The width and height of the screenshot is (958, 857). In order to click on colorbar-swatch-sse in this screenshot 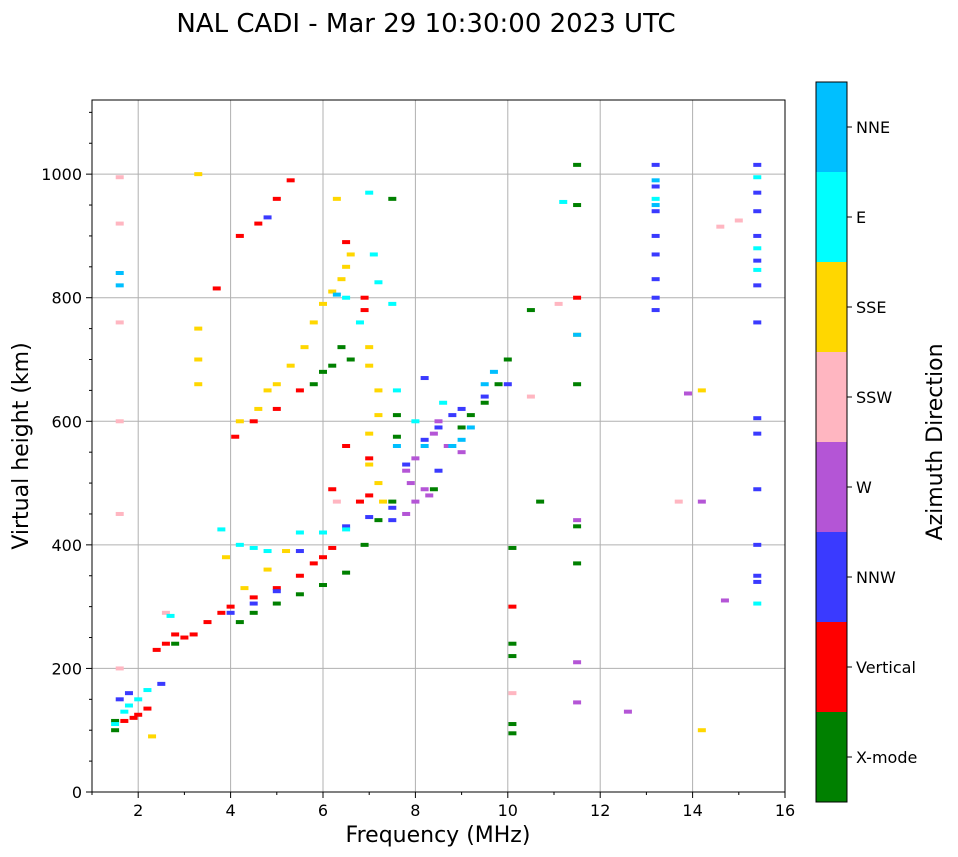, I will do `click(831, 307)`.